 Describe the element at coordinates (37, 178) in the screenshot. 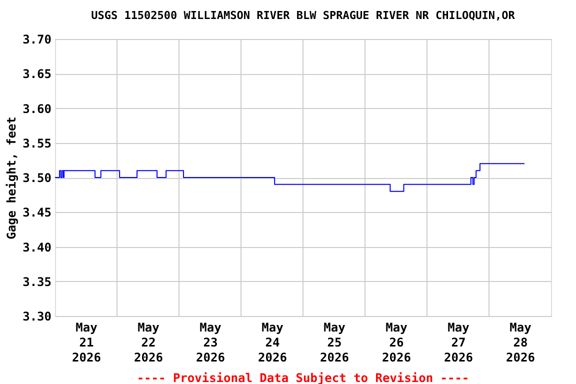

I see `y-tick-label: 3.50` at that location.